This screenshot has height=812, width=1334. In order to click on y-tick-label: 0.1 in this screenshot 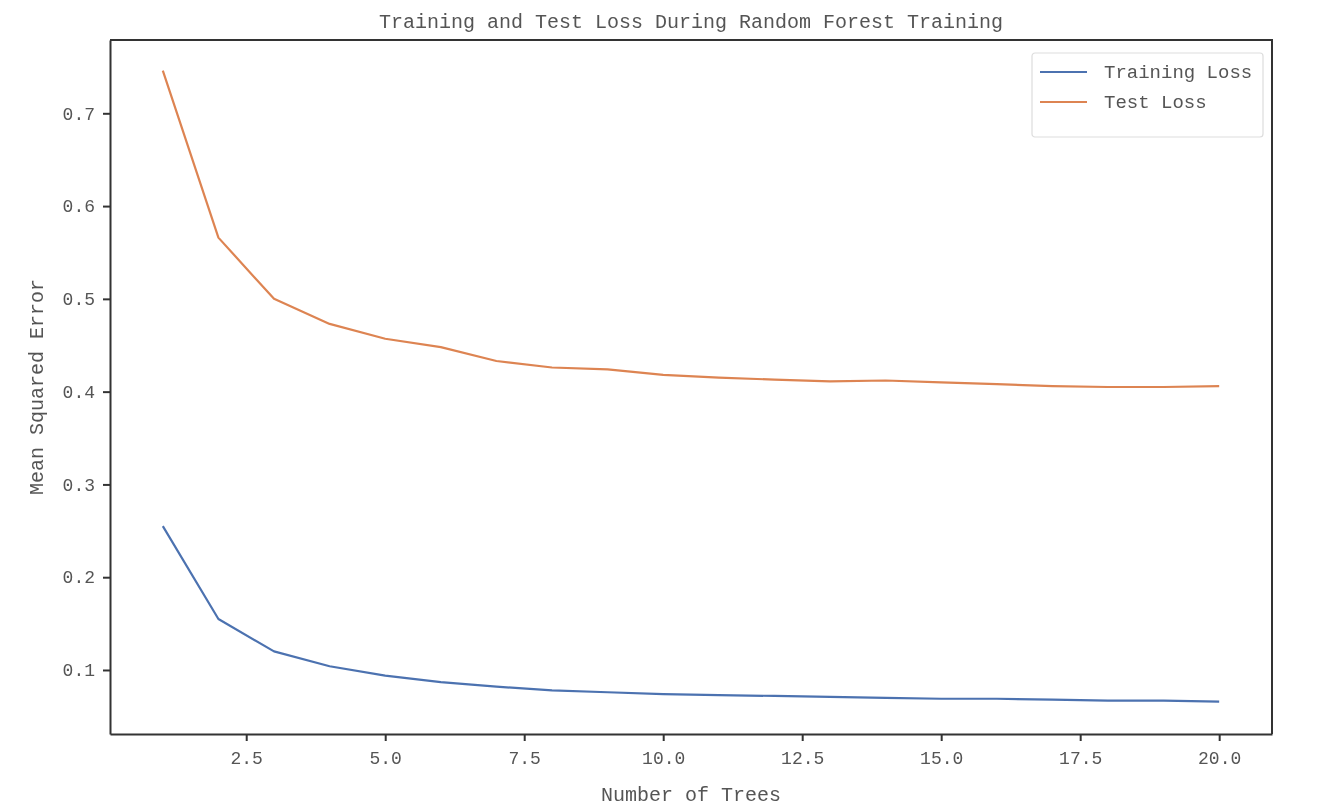, I will do `click(78, 671)`.